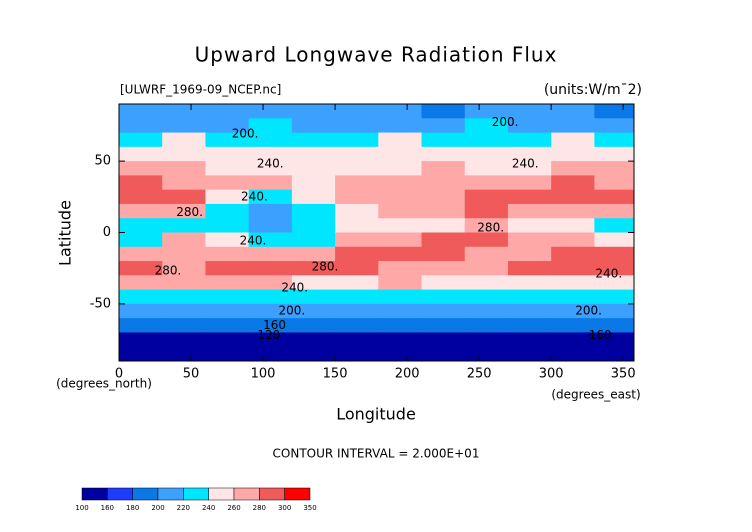  Describe the element at coordinates (65, 233) in the screenshot. I see `y-axis-label: Latitude` at that location.